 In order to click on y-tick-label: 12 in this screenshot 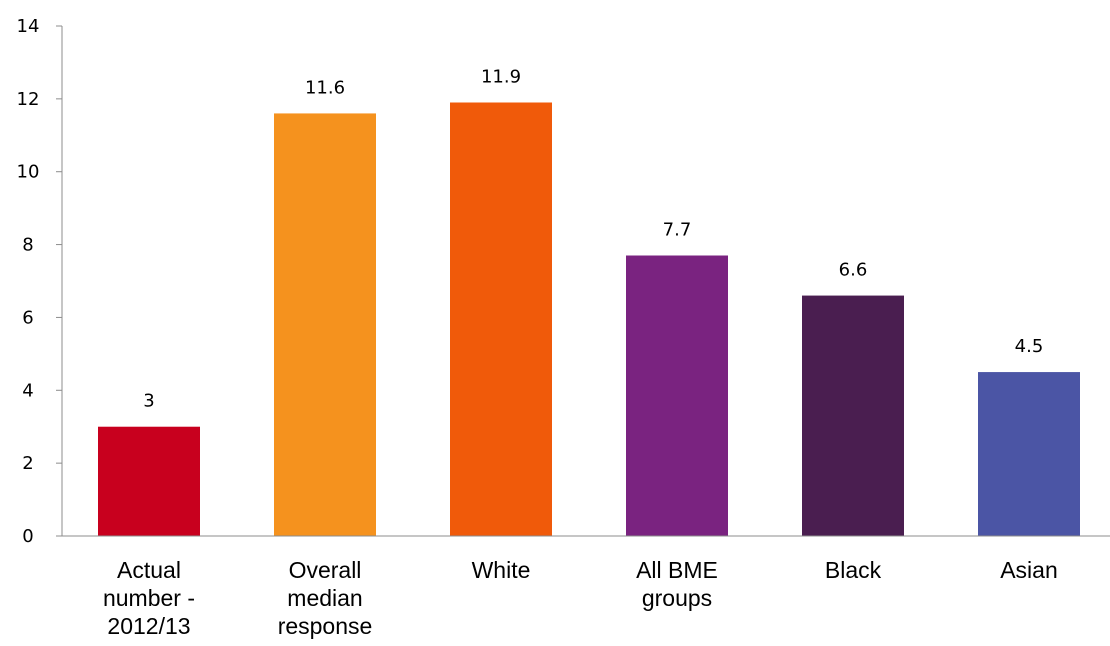, I will do `click(28, 99)`.